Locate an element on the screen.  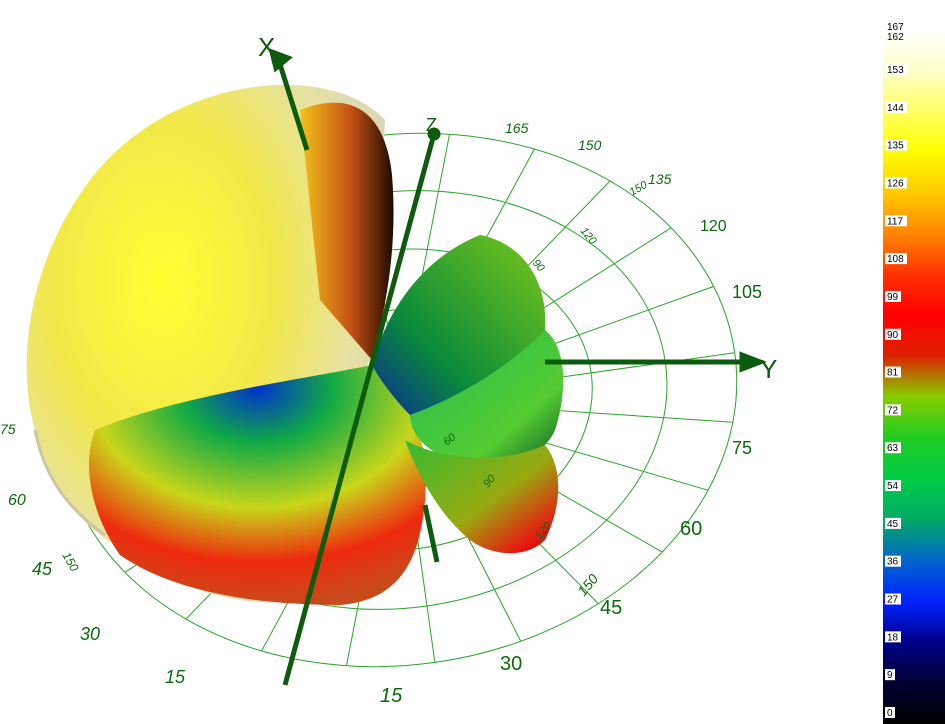
colorbar-tick-label: 99 is located at coordinates (893, 297).